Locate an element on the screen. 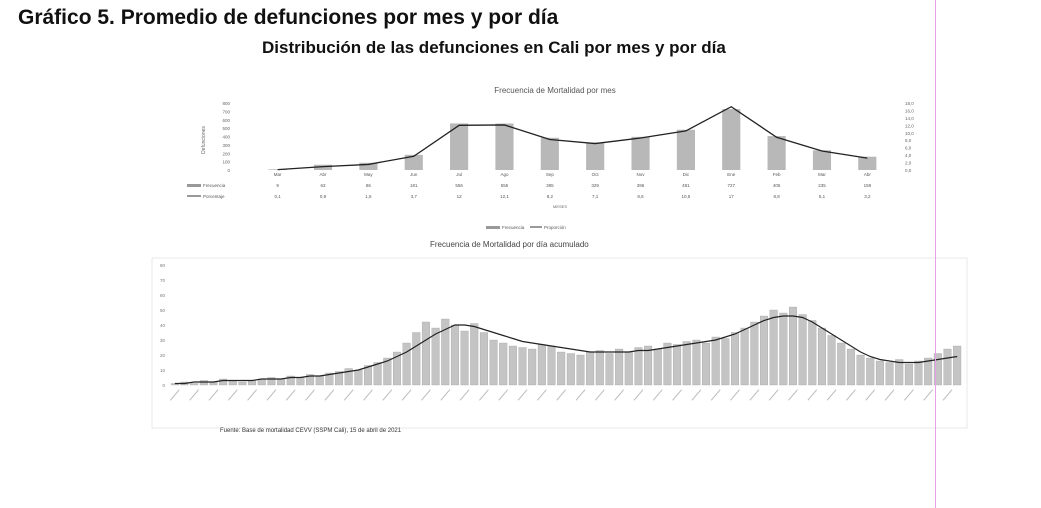  x-tick-label: Jul is located at coordinates (459, 174).